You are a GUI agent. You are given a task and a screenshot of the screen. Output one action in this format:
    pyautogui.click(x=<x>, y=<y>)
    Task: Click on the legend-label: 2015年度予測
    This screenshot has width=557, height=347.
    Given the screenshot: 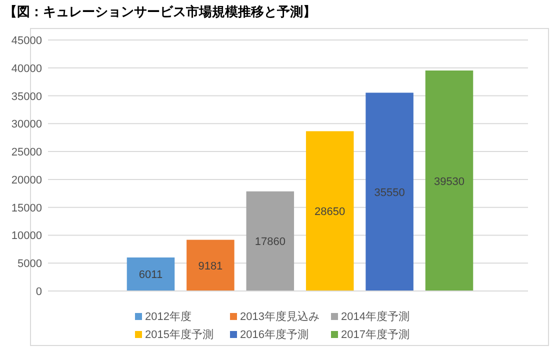 What is the action you would take?
    pyautogui.click(x=179, y=334)
    